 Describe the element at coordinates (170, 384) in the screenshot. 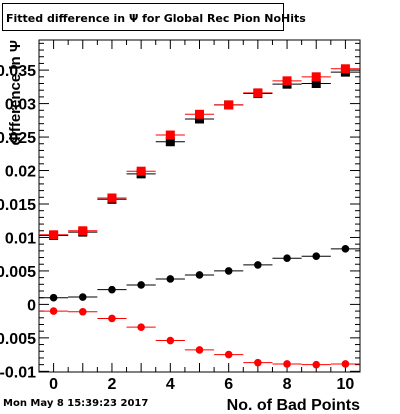

I see `x-tick-label: 4` at that location.